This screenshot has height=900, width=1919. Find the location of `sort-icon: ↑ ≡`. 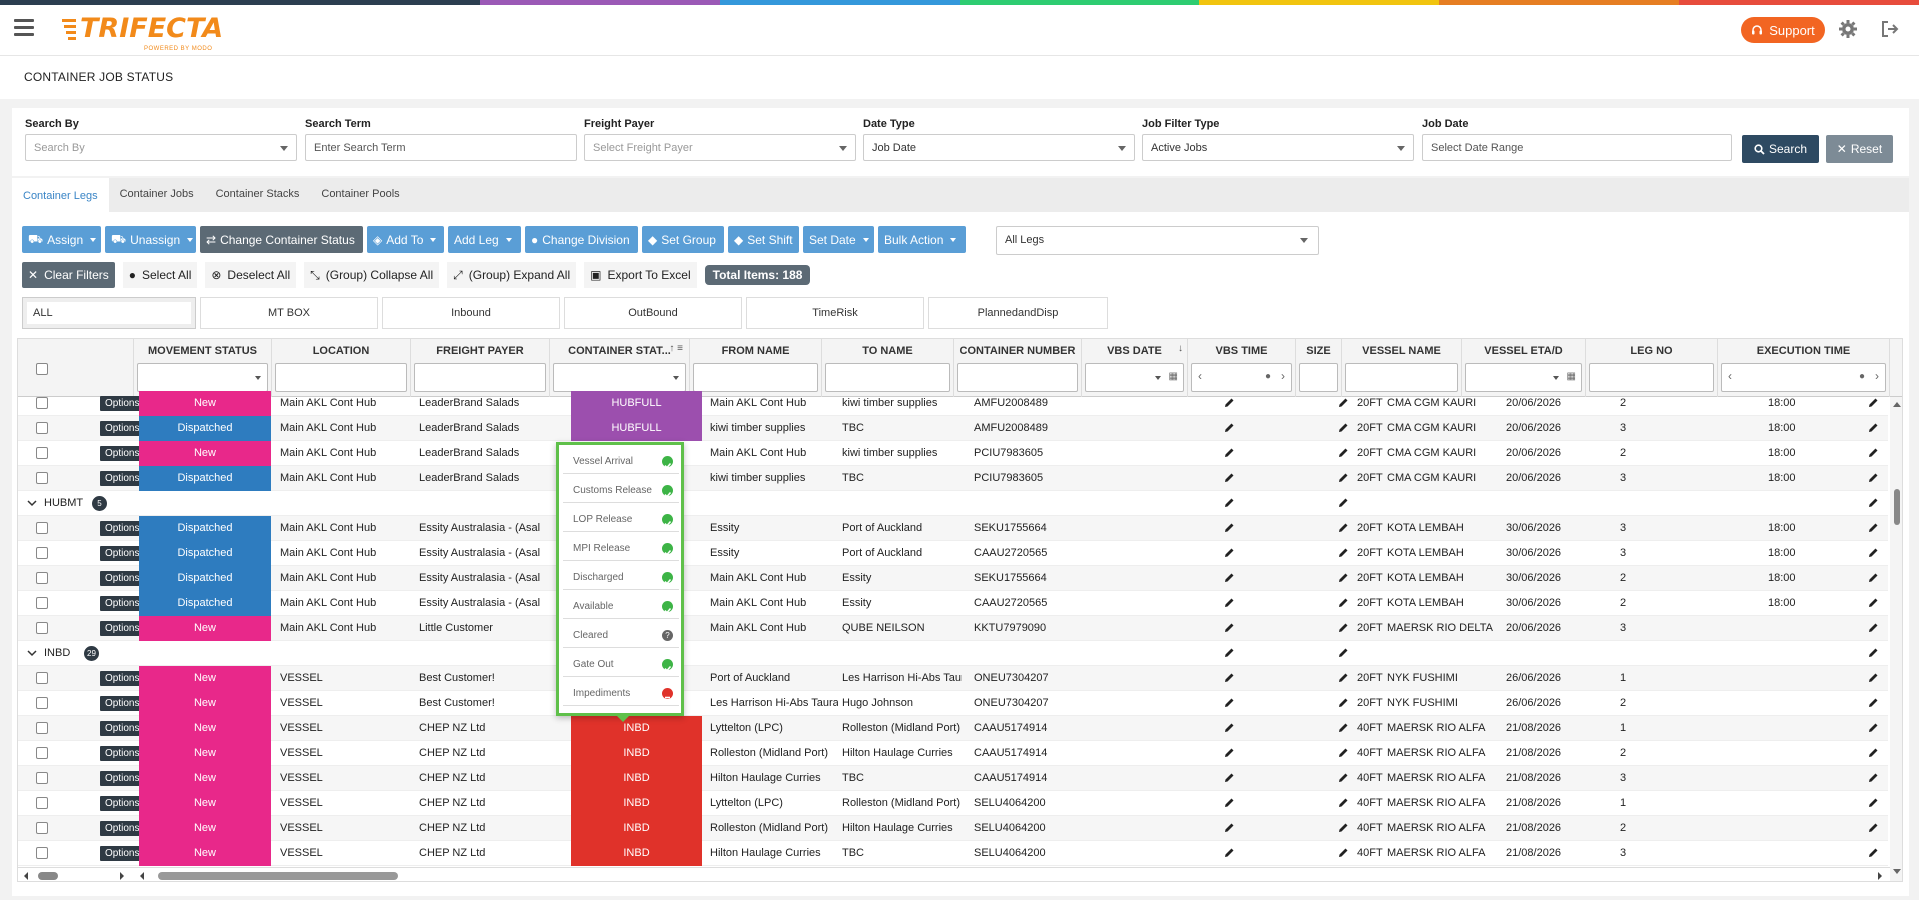

sort-icon: ↑ ≡ is located at coordinates (676, 348).